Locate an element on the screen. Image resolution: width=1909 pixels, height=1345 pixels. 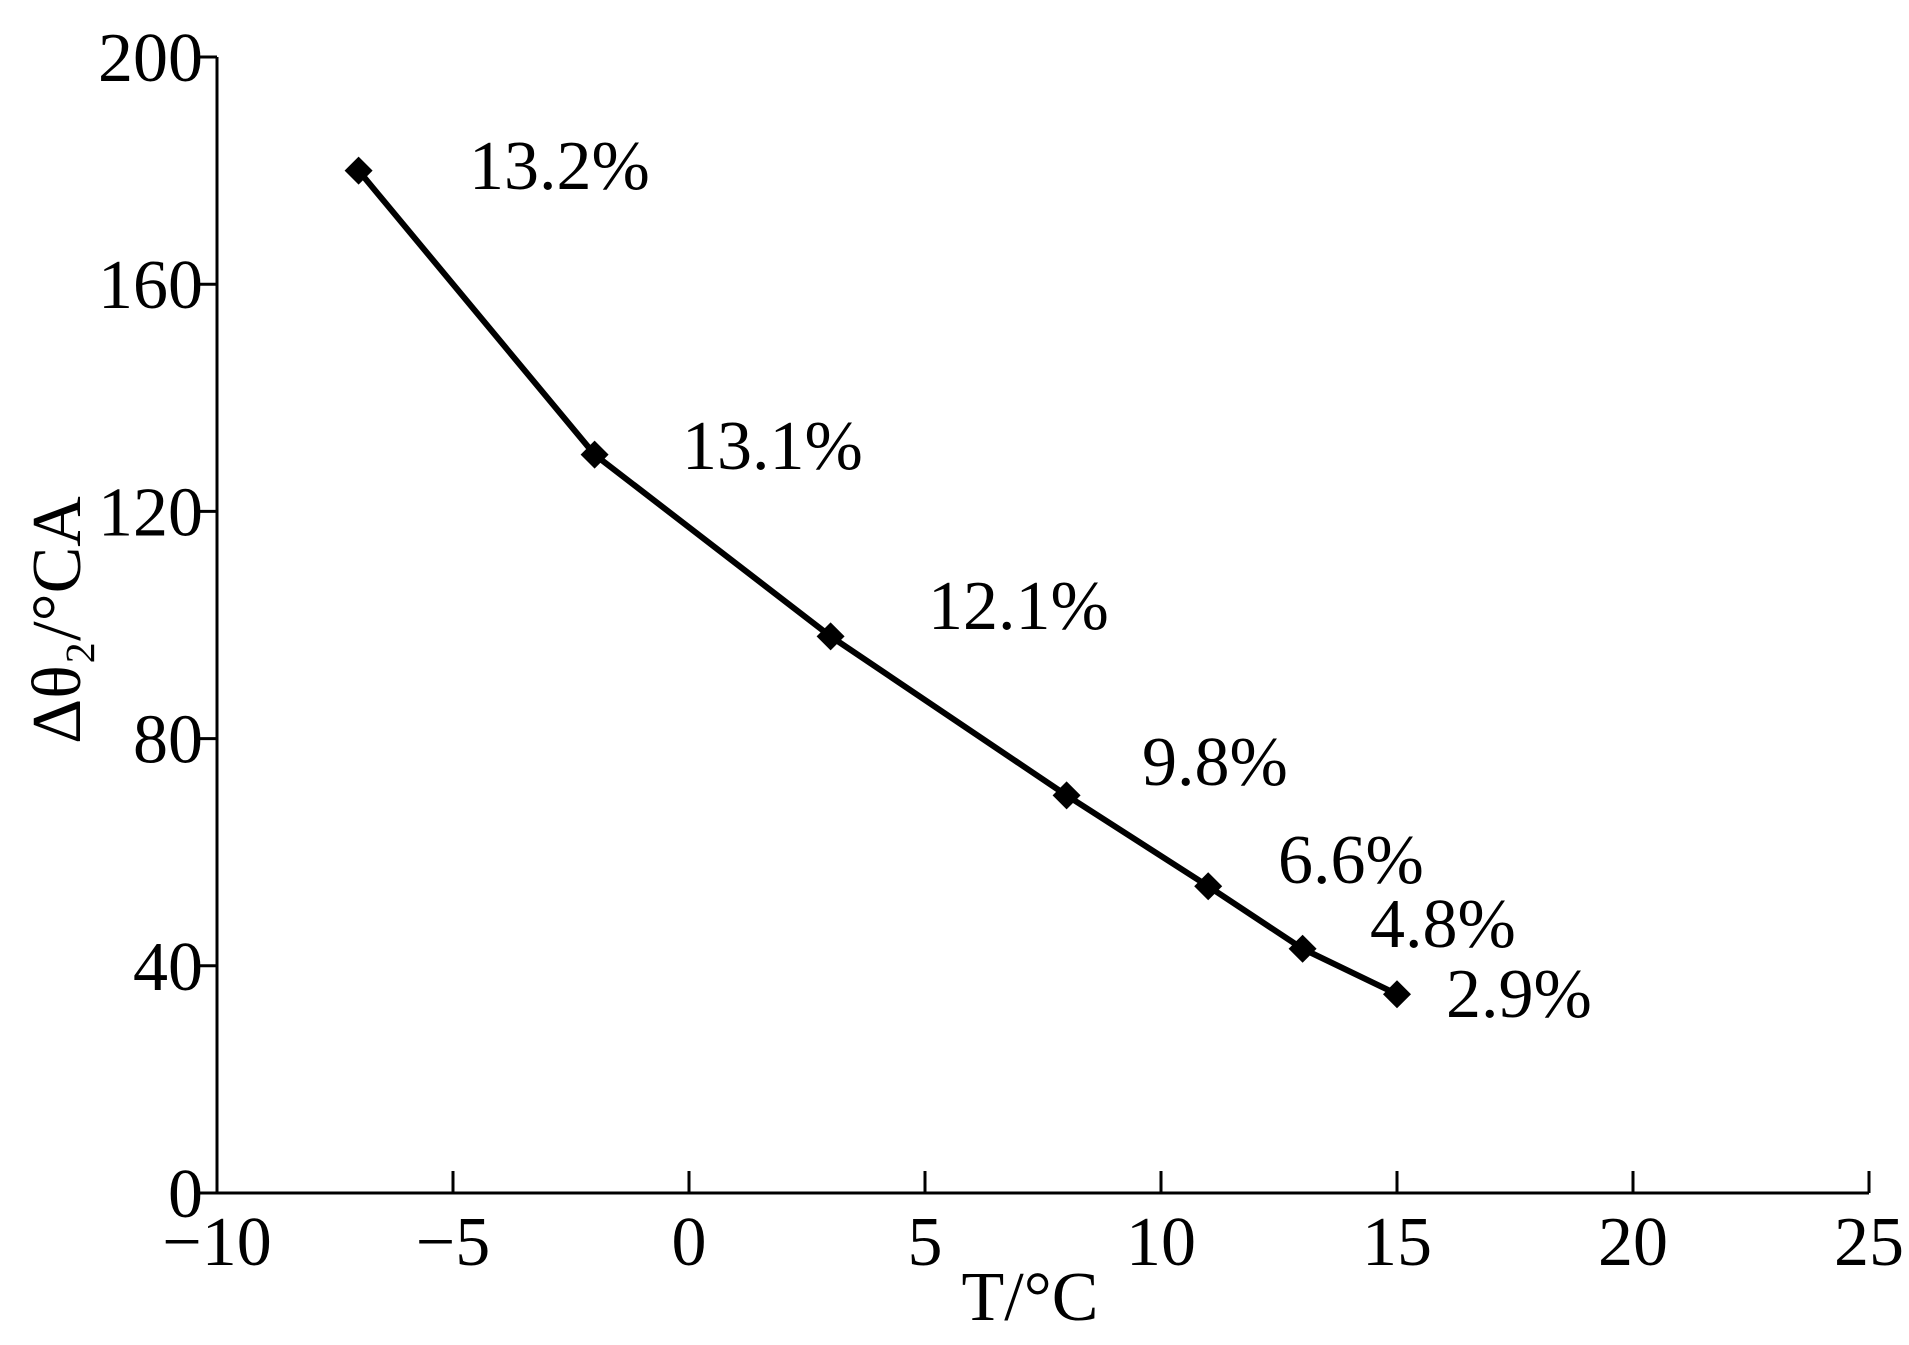
annotation: 6.6% is located at coordinates (1351, 860).